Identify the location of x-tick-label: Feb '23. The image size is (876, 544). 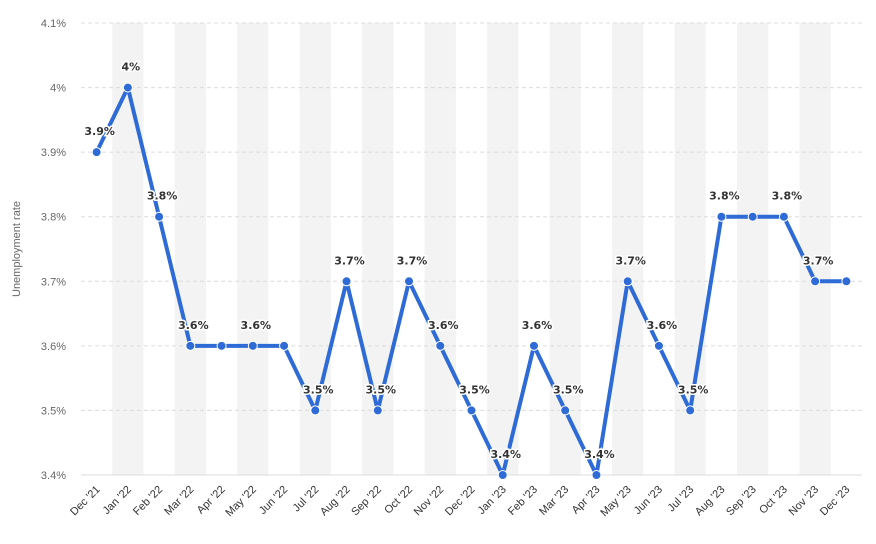
(523, 501).